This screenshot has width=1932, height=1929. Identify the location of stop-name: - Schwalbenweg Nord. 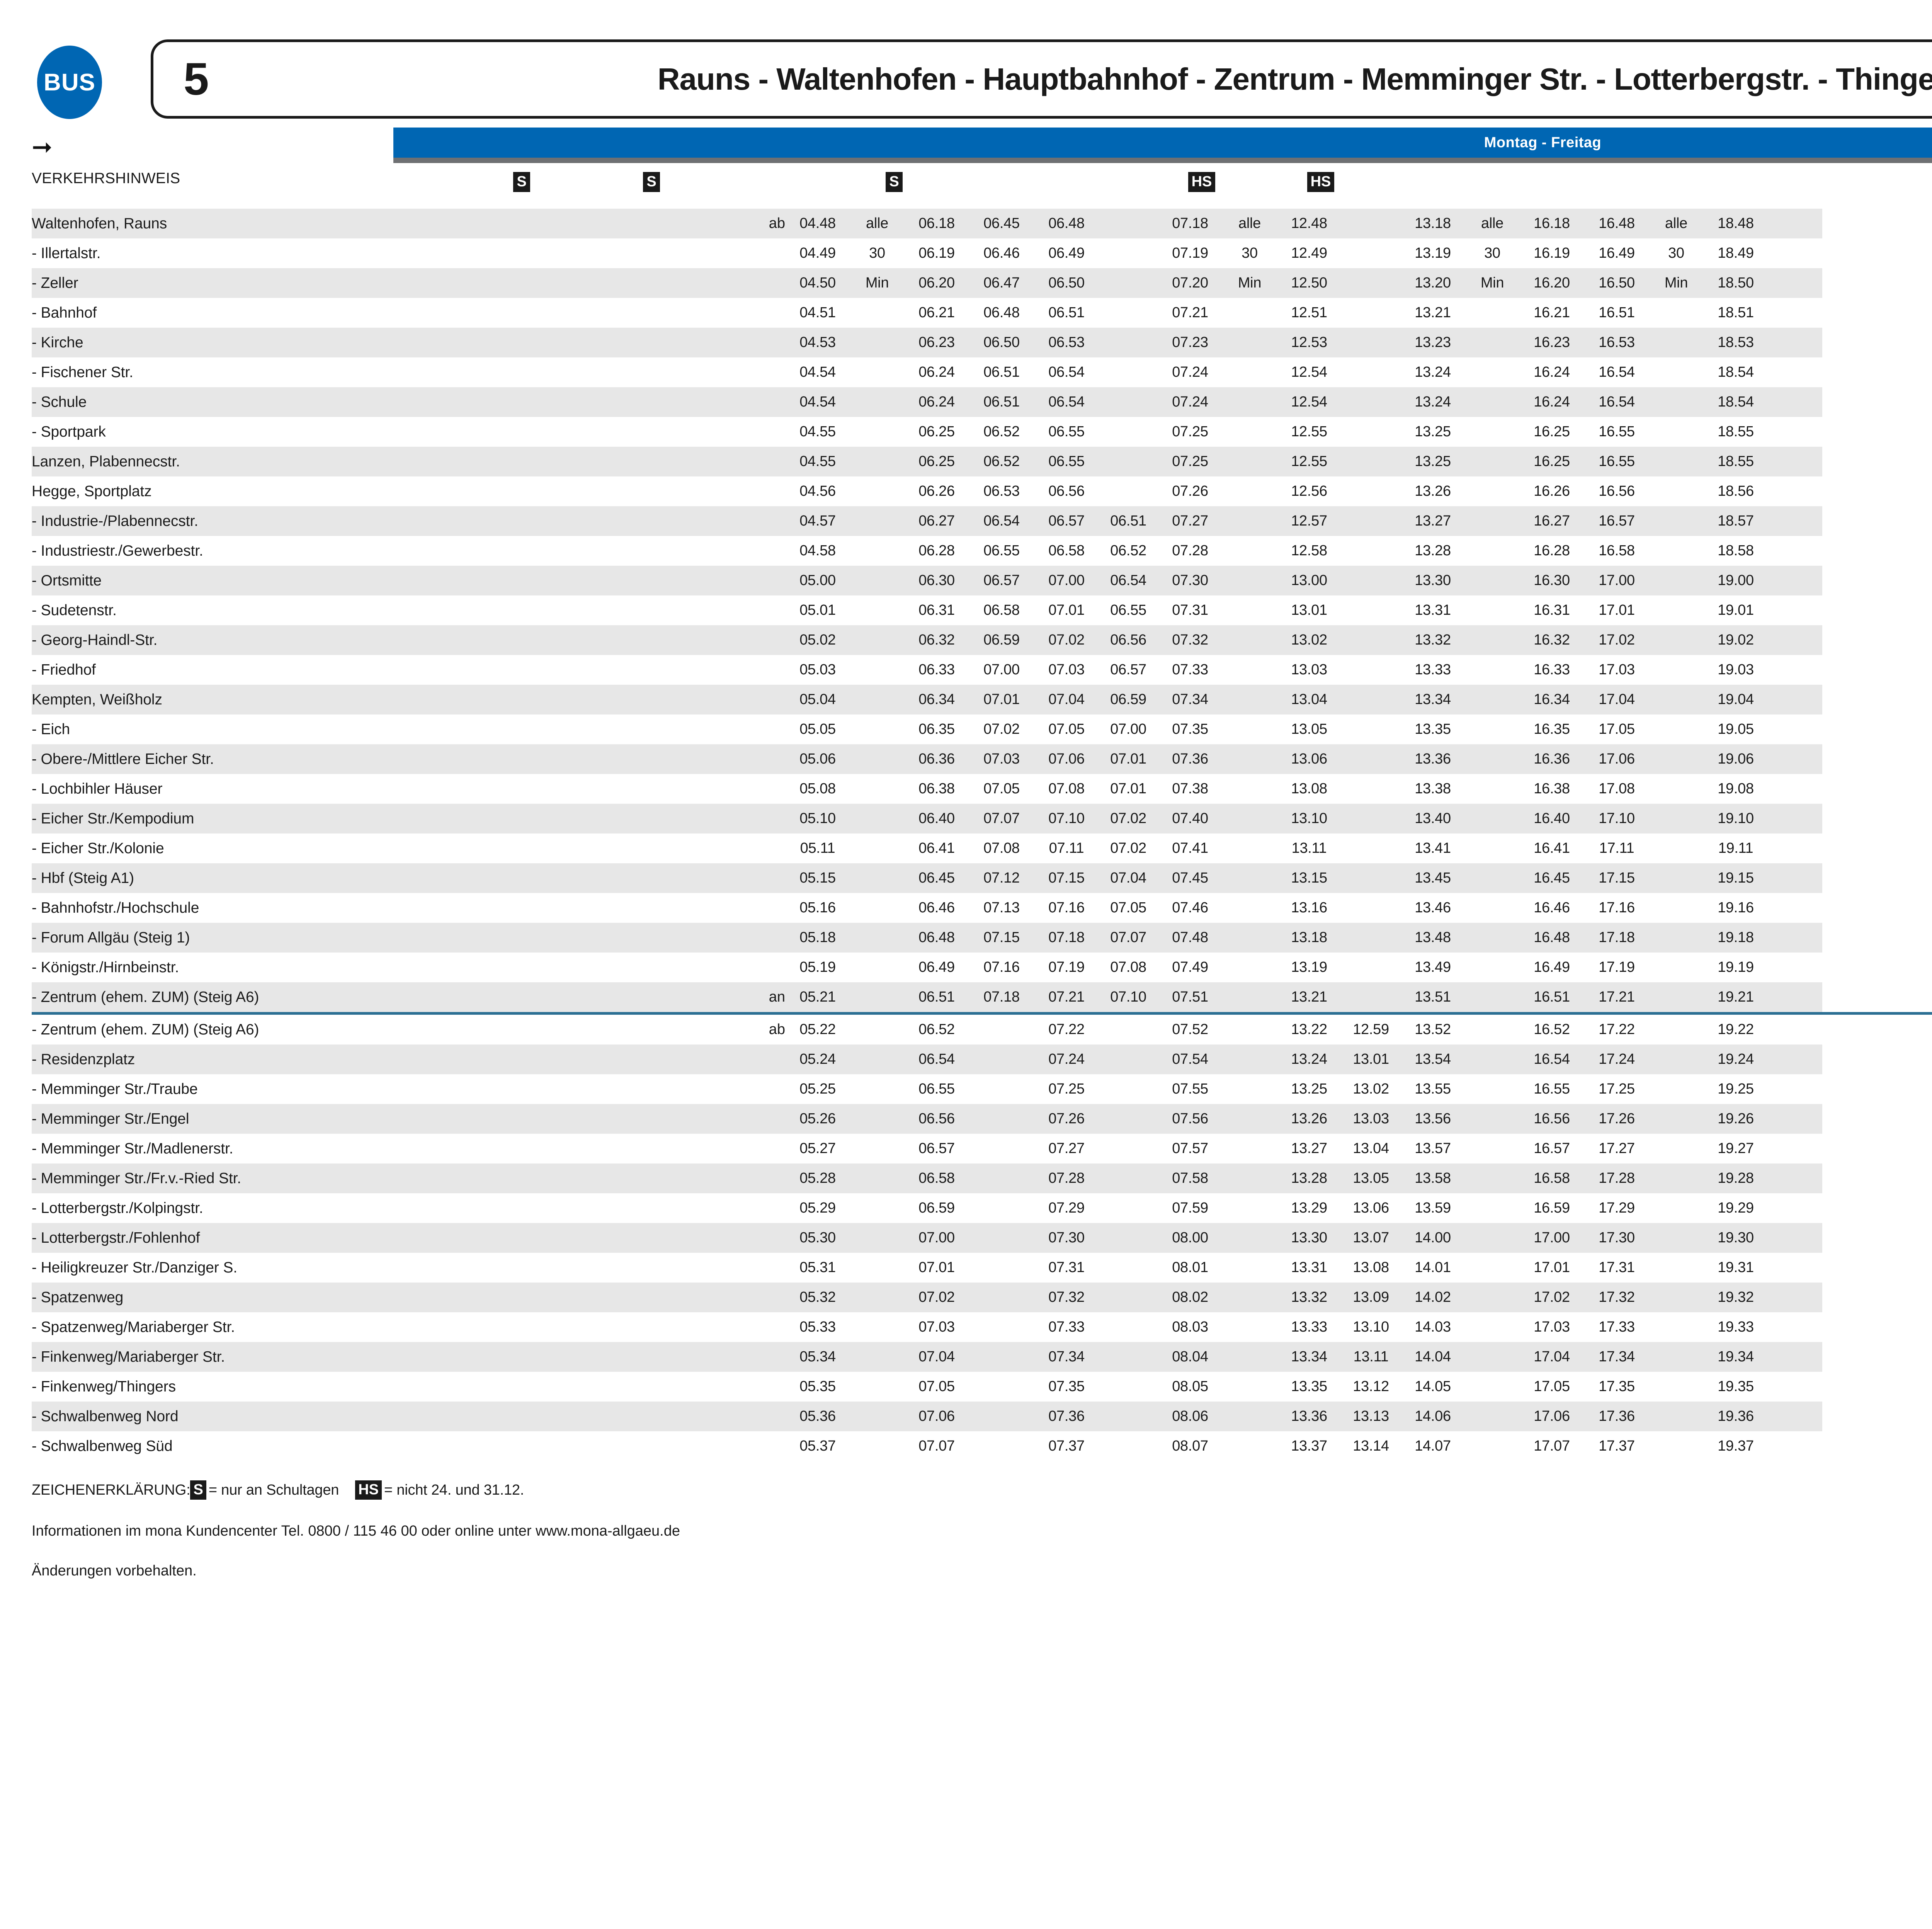
(393, 1416).